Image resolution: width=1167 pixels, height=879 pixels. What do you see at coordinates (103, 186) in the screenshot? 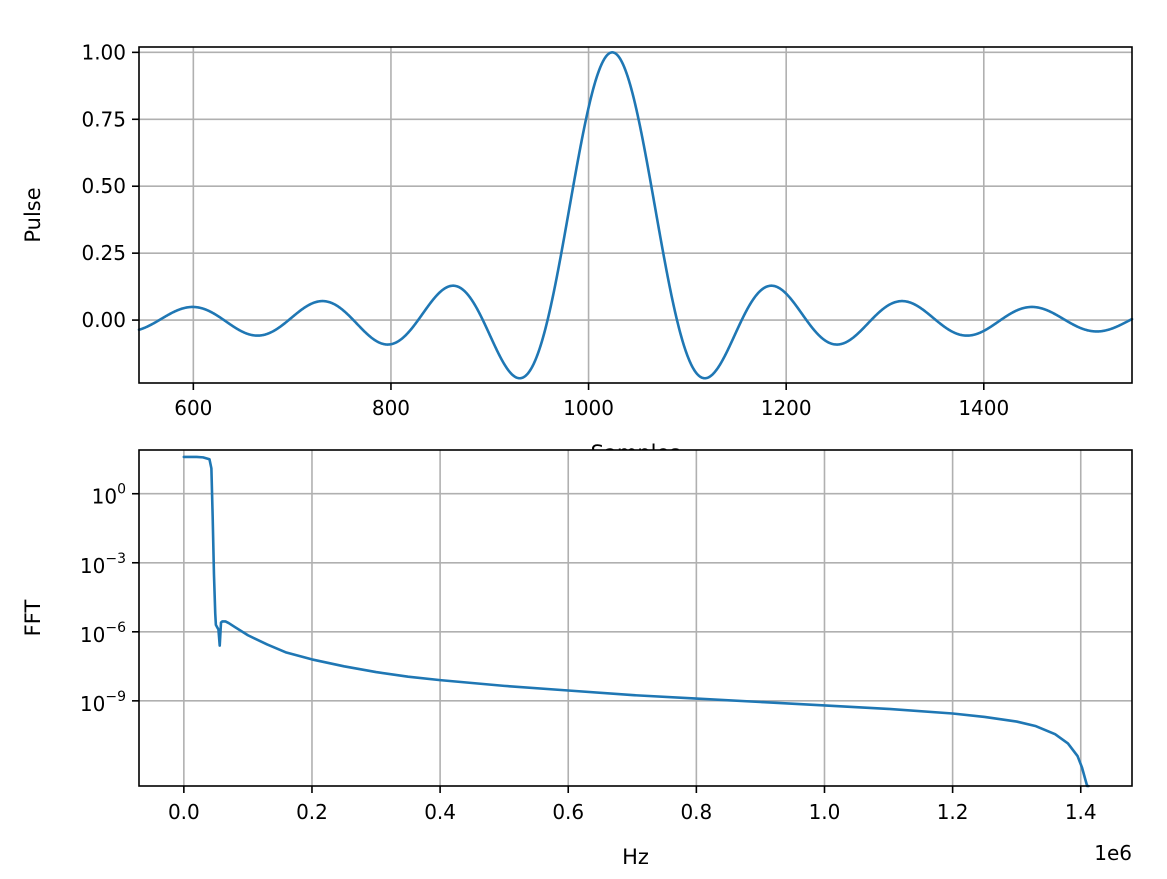
I see `top-y-tick-label: 0.50` at bounding box center [103, 186].